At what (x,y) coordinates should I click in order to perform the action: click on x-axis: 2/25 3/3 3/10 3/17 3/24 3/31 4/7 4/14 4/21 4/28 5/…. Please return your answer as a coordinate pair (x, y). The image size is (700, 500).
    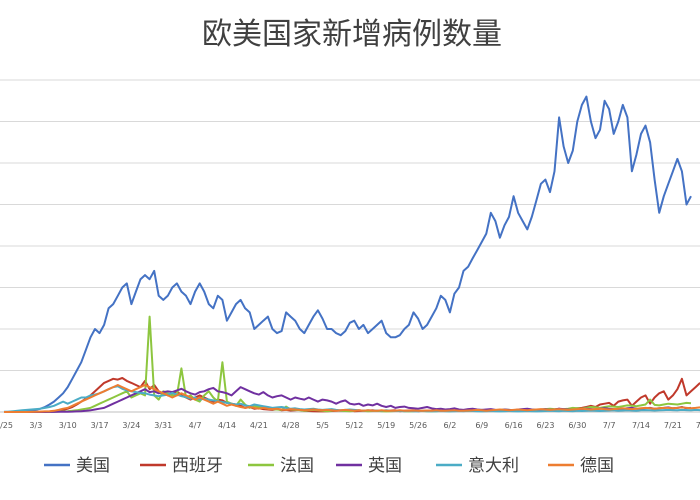
    Looking at the image, I should click on (350, 420).